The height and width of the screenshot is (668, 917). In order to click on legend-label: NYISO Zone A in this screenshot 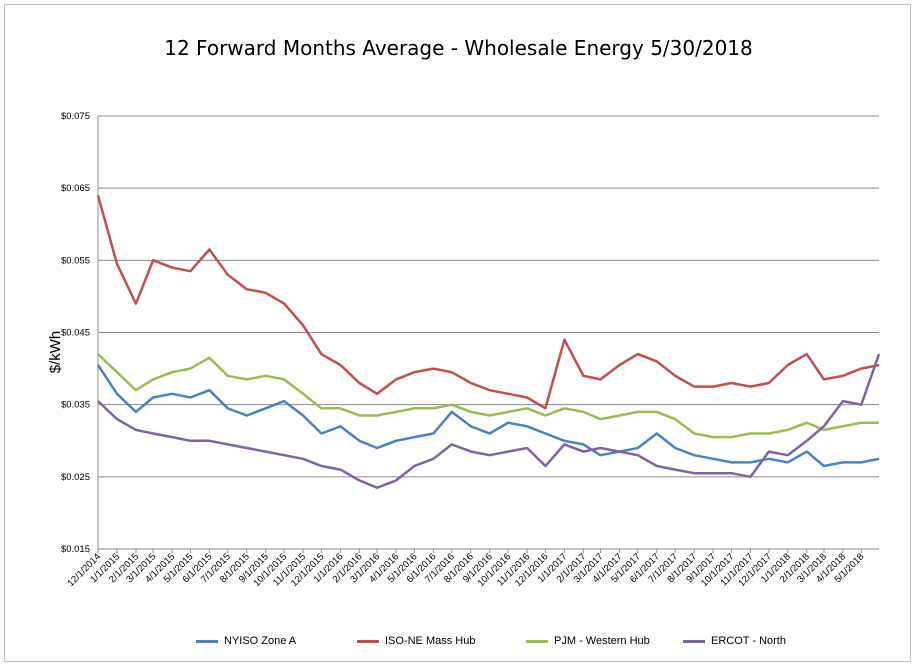, I will do `click(260, 641)`.